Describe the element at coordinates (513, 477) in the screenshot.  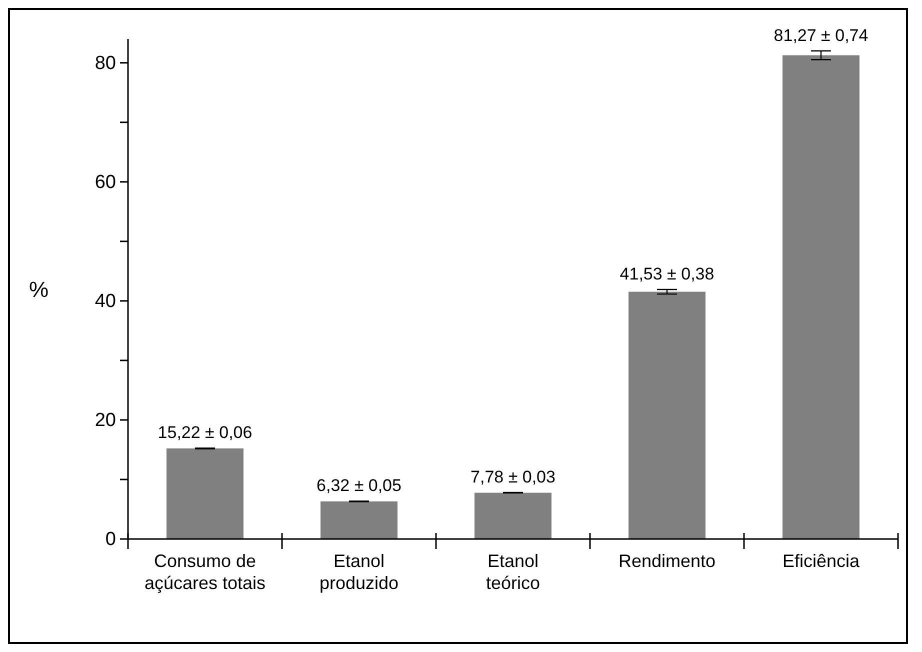
I see `data-label: 7,78 ± 0,03` at that location.